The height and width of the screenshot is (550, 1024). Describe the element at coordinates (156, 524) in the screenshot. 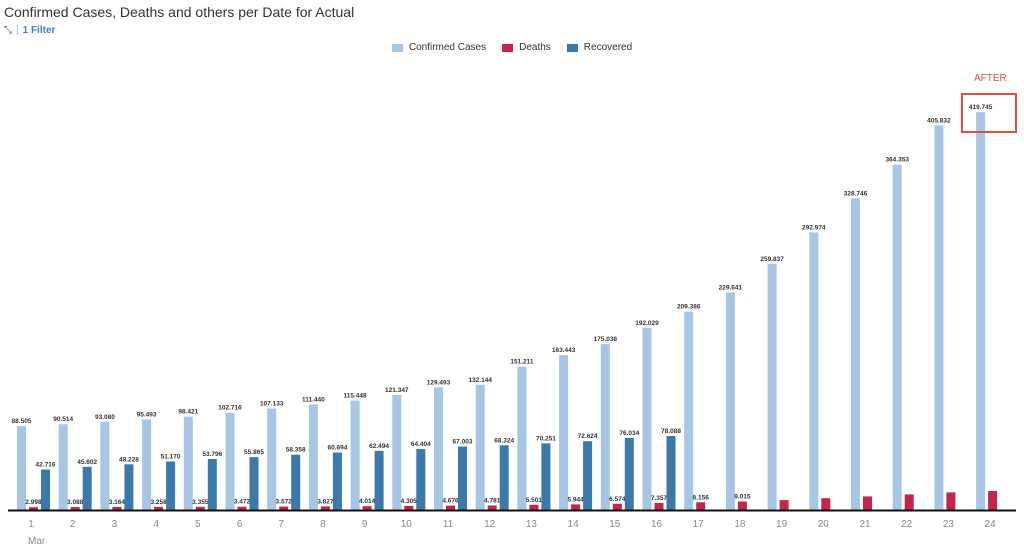

I see `x-tick-label-4: 4` at that location.